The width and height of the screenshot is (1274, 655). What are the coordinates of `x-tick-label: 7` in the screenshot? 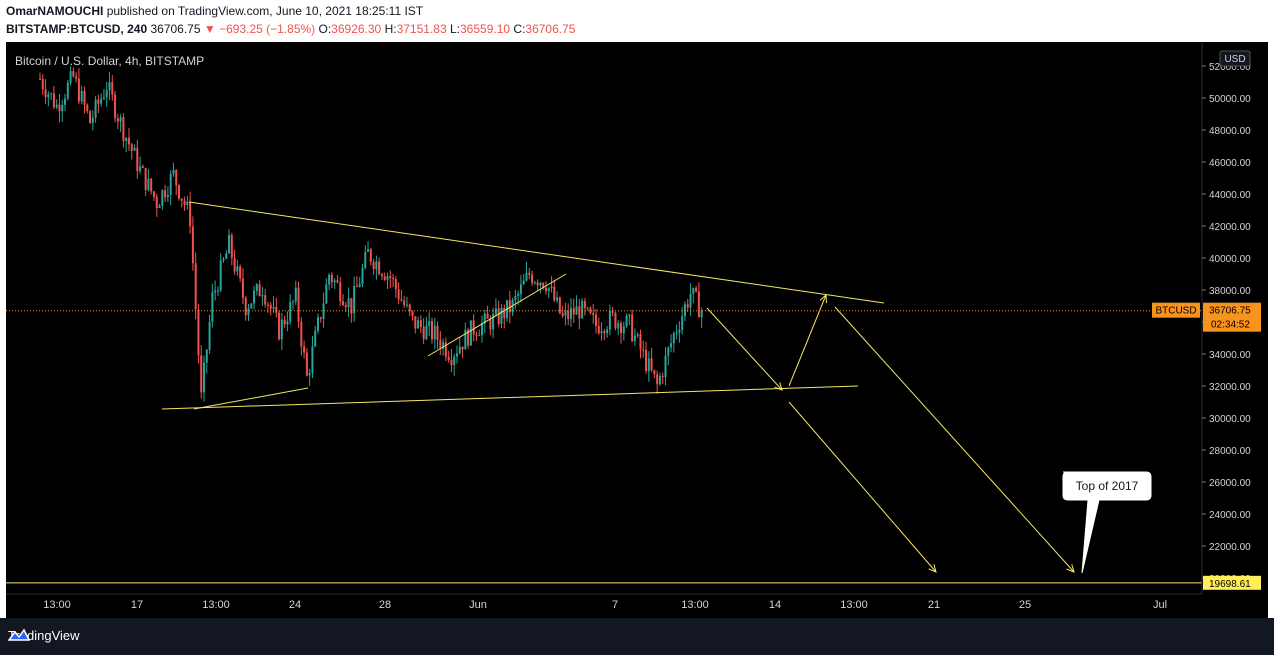 It's located at (615, 605).